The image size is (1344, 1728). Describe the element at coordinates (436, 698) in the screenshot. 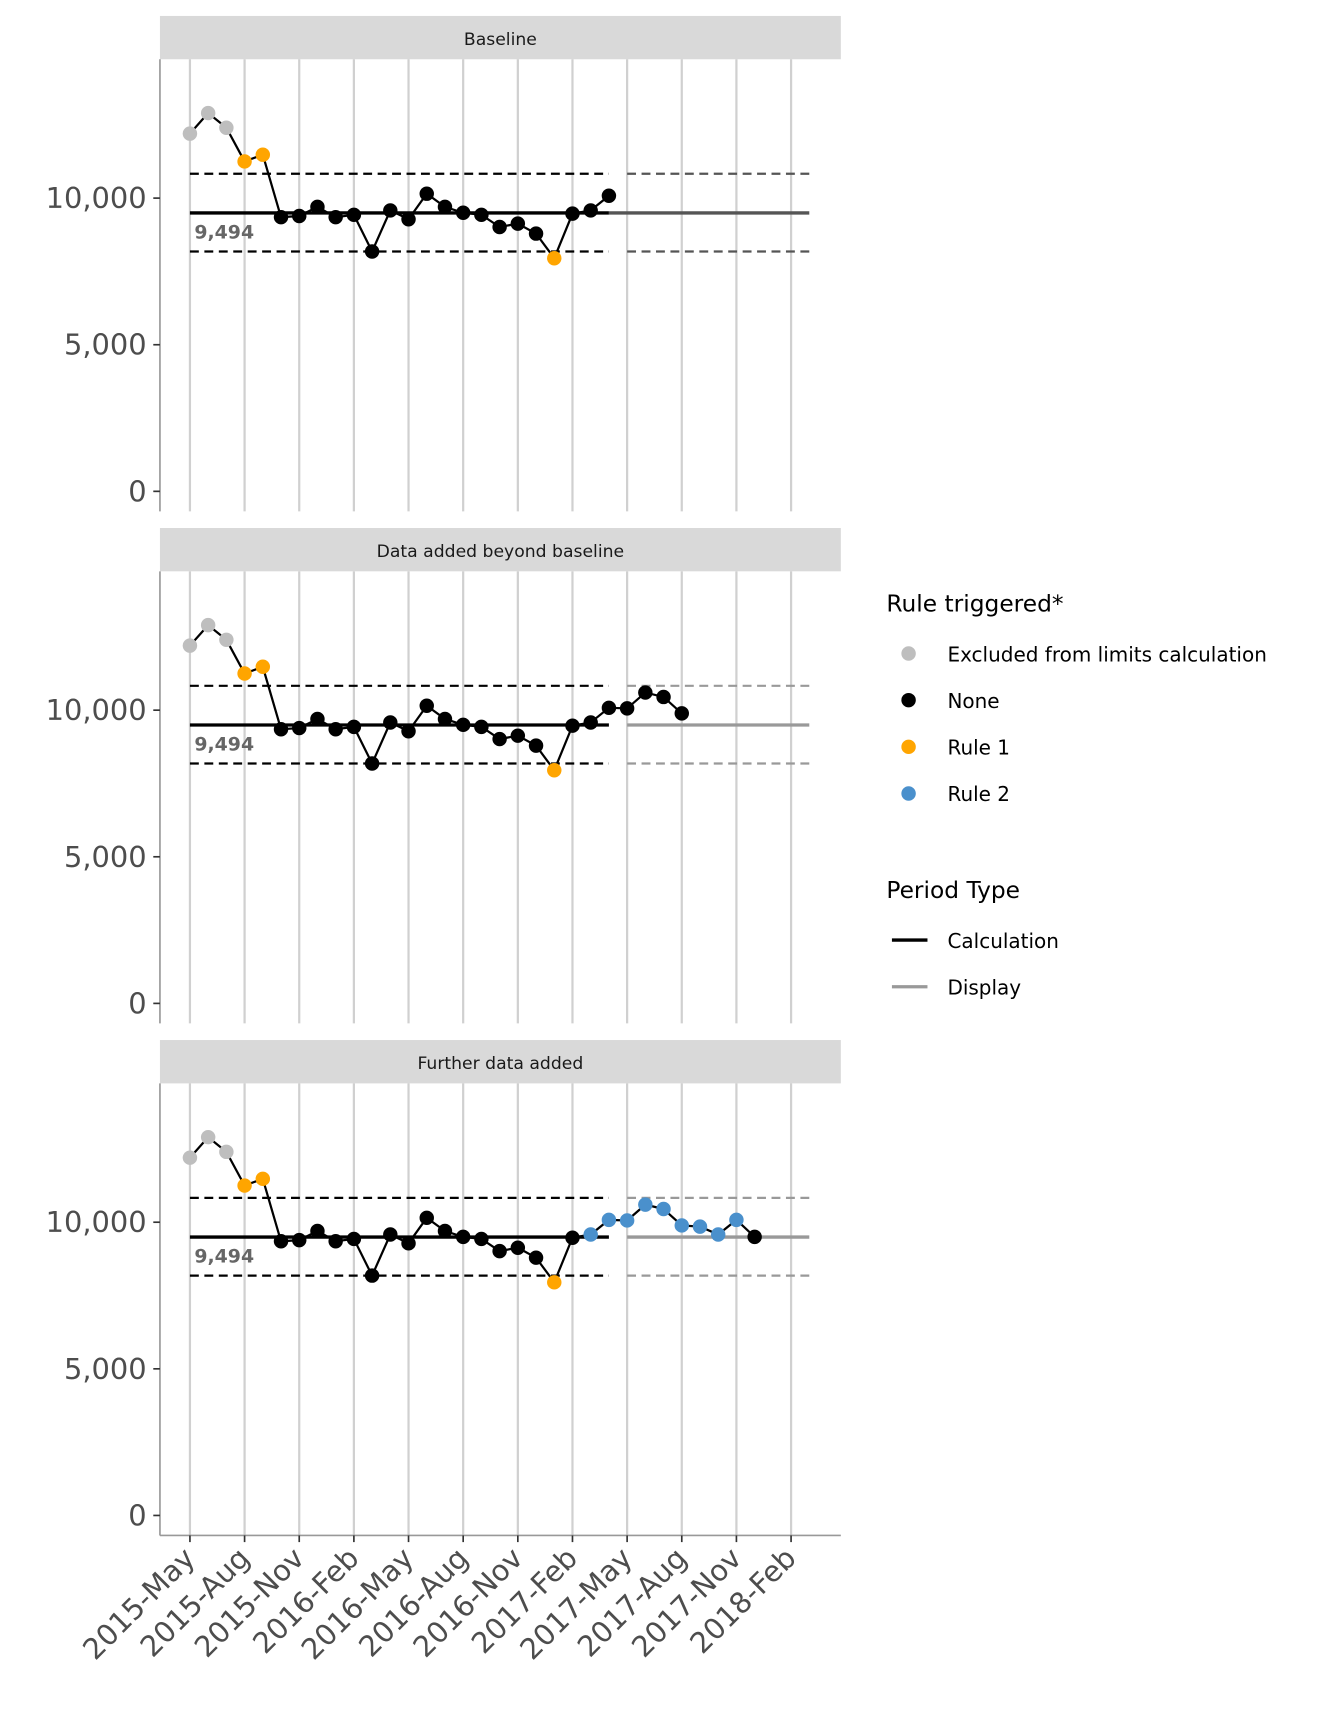

I see `data-line` at that location.